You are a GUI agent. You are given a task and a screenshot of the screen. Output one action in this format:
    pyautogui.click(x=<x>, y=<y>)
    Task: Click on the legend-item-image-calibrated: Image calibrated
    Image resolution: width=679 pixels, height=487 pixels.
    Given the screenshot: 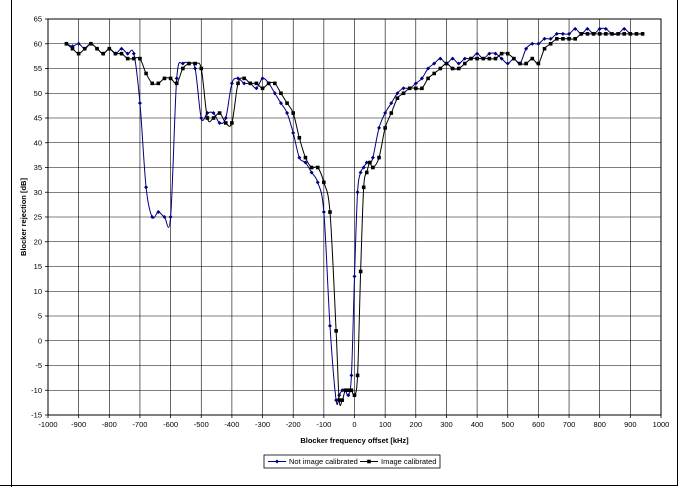 What is the action you would take?
    pyautogui.click(x=398, y=461)
    